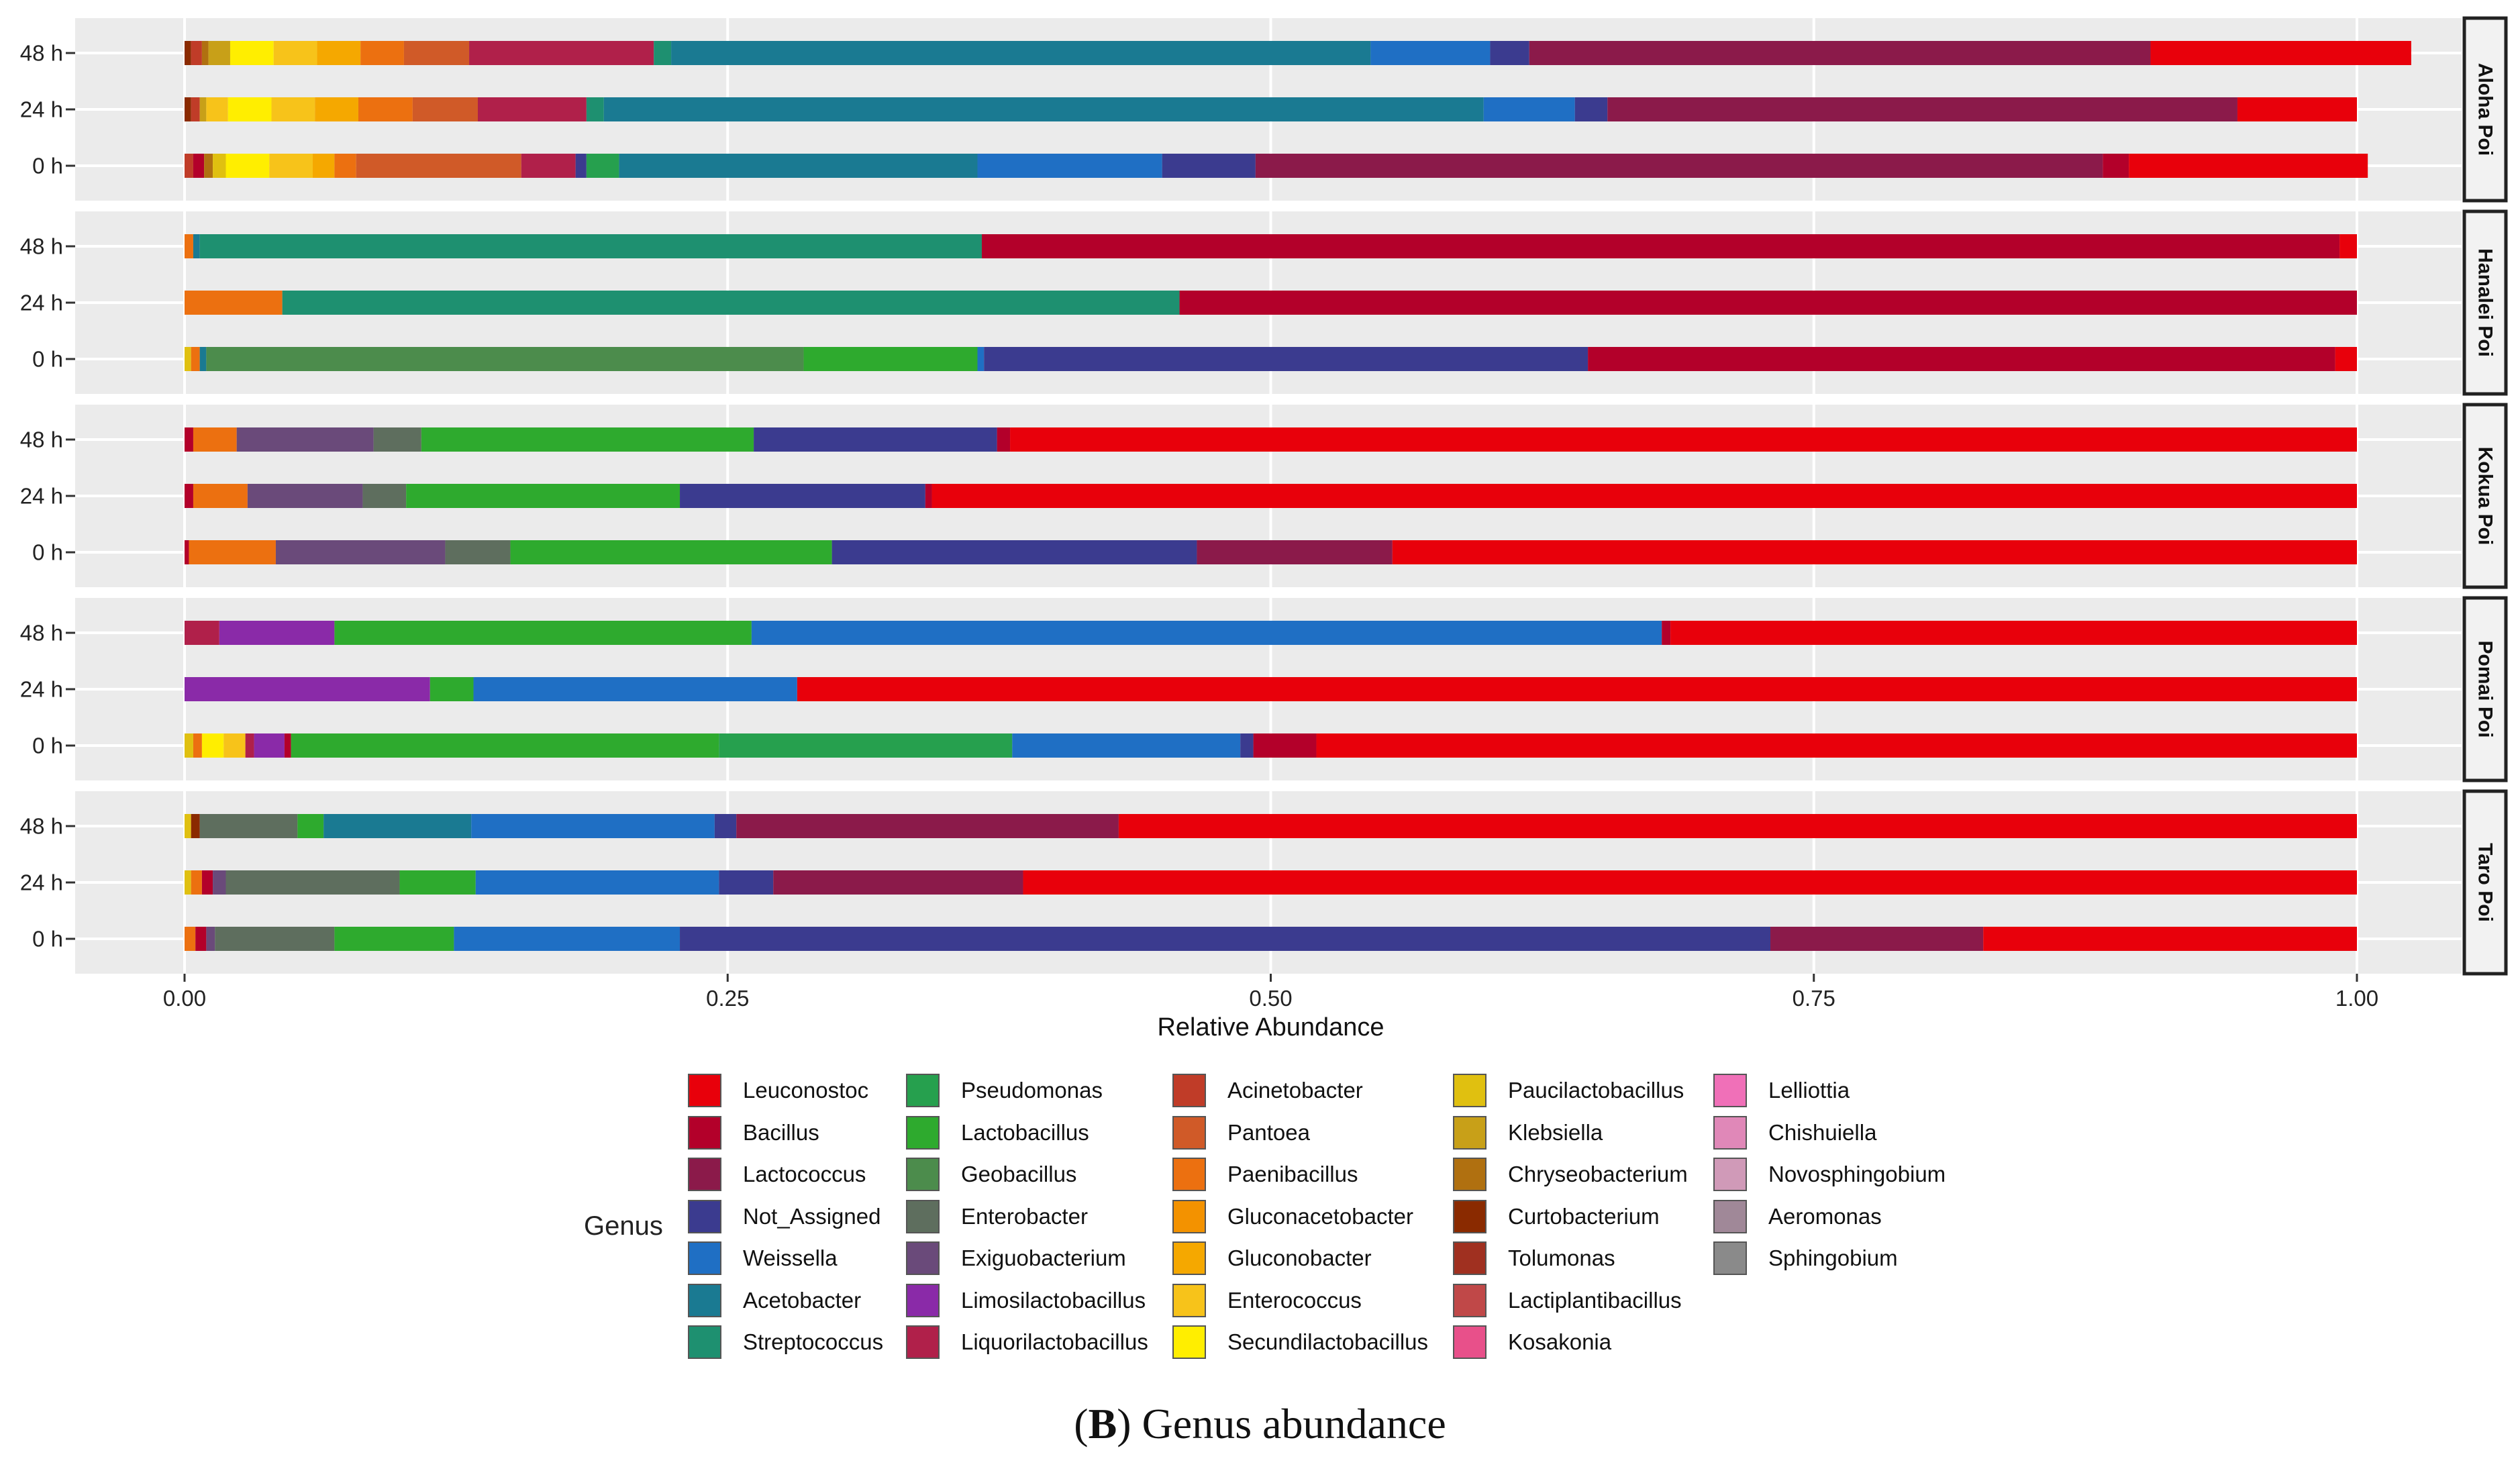 This screenshot has width=2520, height=1475. I want to click on strip-kokua-poi, so click(2485, 496).